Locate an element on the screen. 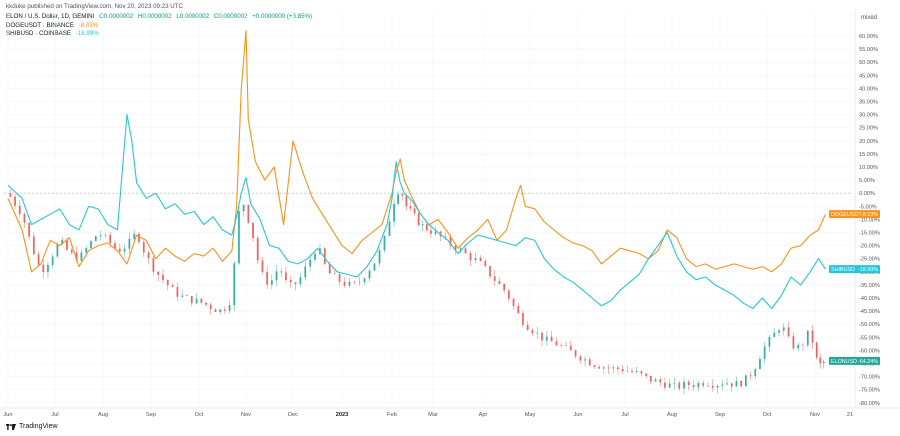  x-tick-label: Apr is located at coordinates (483, 415).